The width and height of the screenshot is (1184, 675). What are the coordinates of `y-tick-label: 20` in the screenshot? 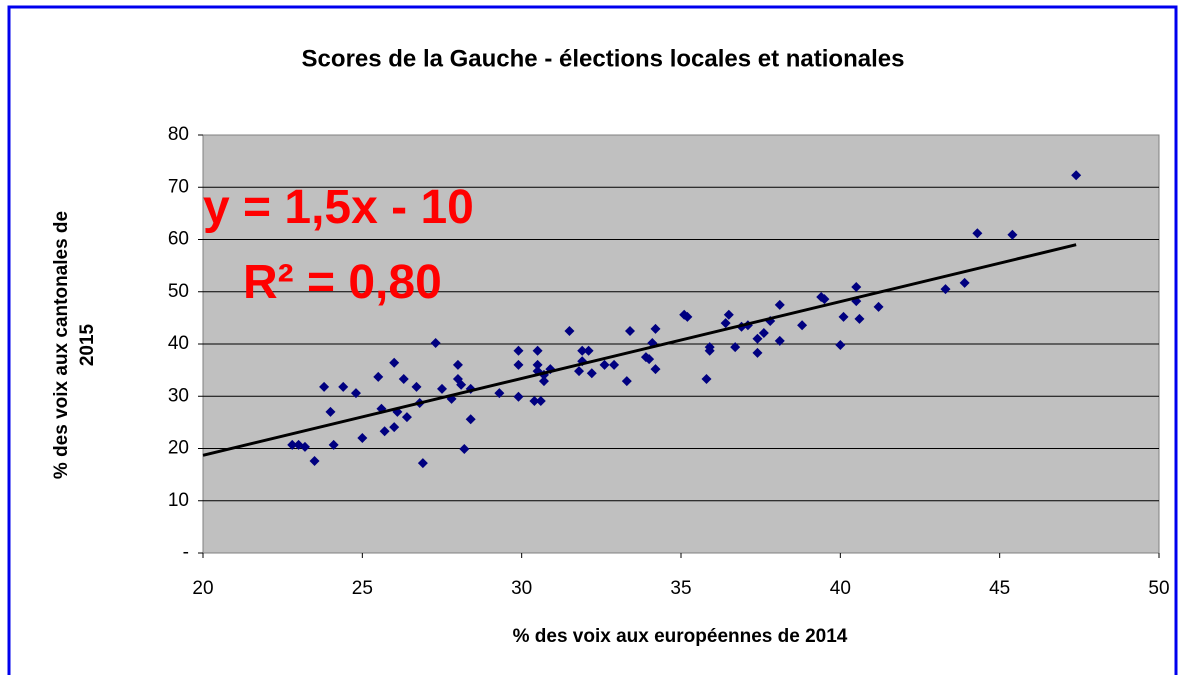 It's located at (178, 448).